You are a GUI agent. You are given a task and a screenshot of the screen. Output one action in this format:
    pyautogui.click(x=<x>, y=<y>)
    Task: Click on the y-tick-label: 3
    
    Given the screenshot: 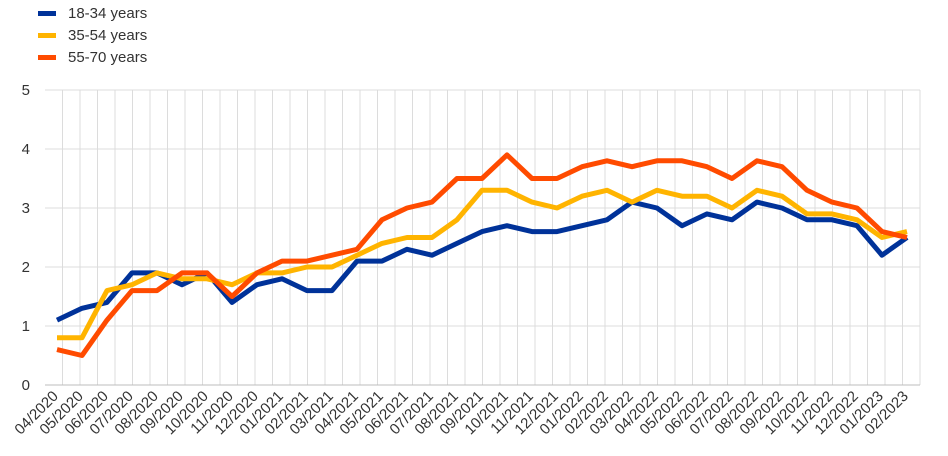 What is the action you would take?
    pyautogui.click(x=26, y=208)
    